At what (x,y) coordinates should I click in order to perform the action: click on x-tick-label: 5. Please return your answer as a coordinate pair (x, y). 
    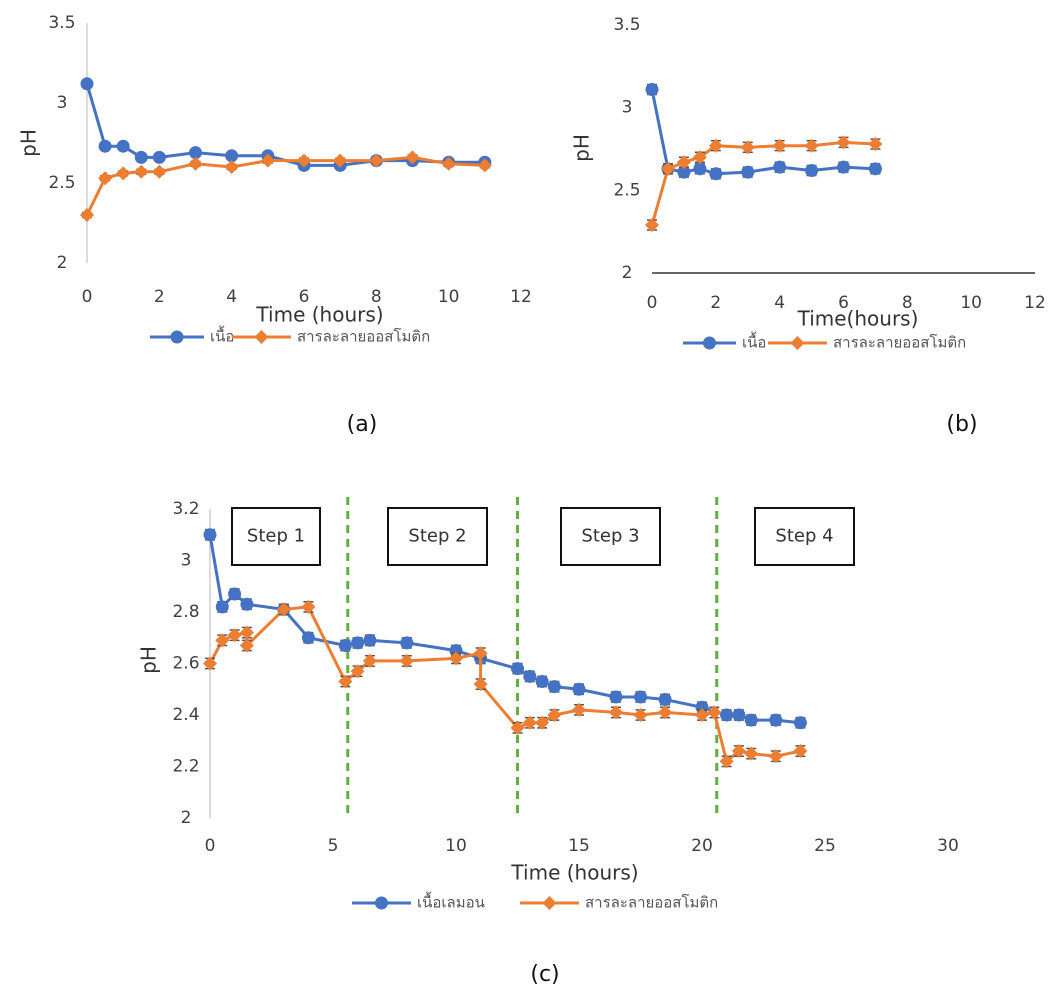
    Looking at the image, I should click on (333, 846).